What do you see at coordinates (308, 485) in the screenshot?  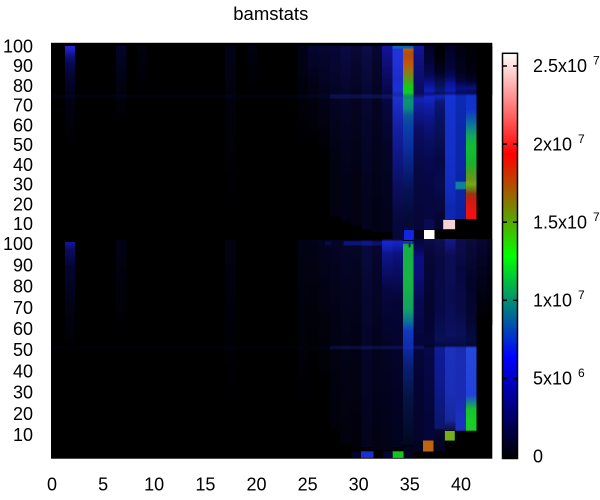 I see `svg-text: 25` at bounding box center [308, 485].